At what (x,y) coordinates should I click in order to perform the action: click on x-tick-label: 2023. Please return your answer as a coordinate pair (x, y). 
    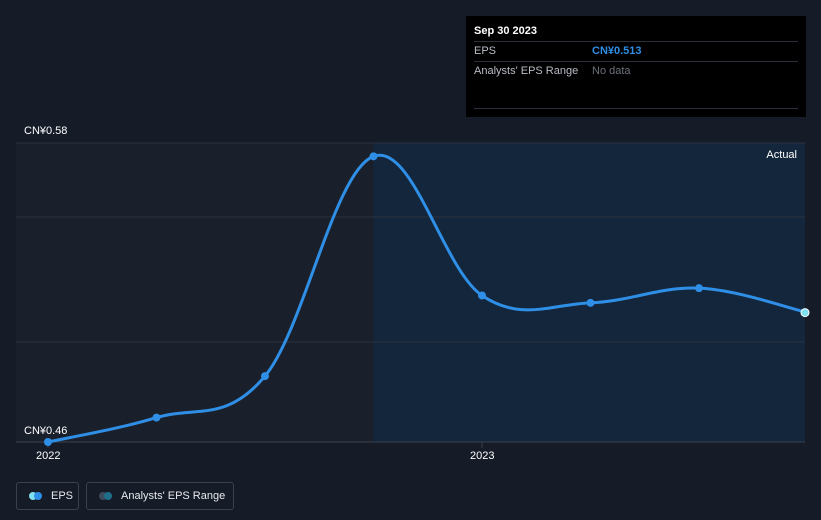
    Looking at the image, I should click on (482, 456).